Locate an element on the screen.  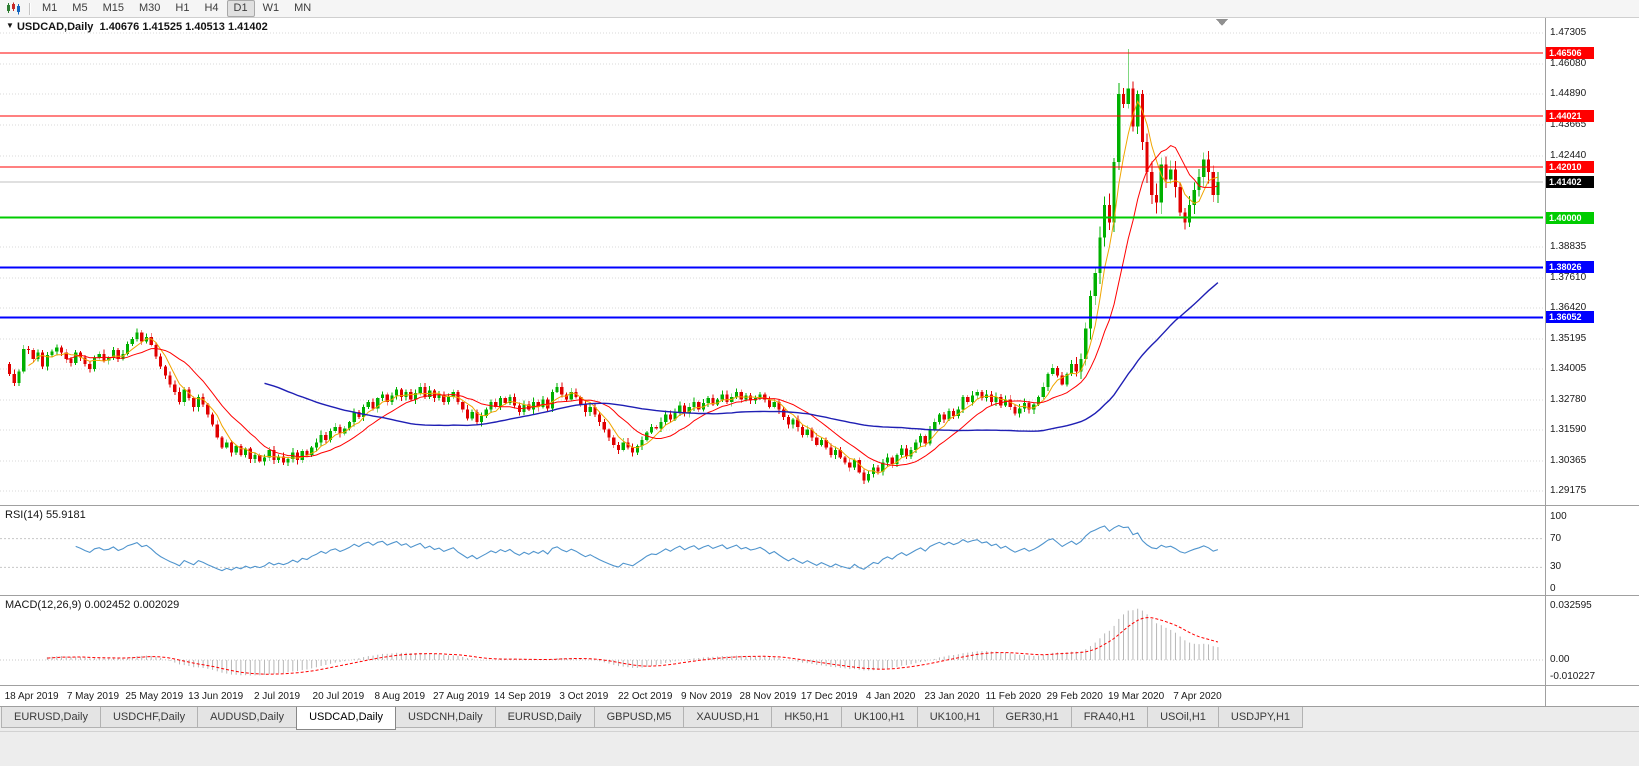
rsi-tick-label: 70 is located at coordinates (1556, 538).